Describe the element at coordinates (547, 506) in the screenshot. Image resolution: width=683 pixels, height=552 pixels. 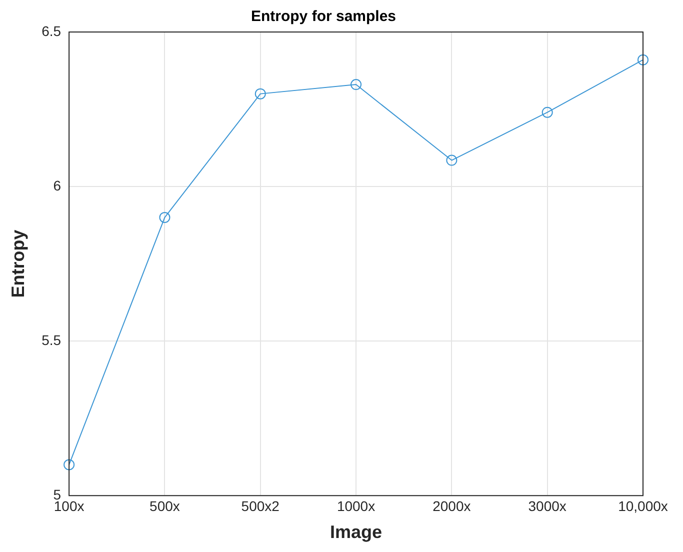
I see `x-tick-label: 3000x` at that location.